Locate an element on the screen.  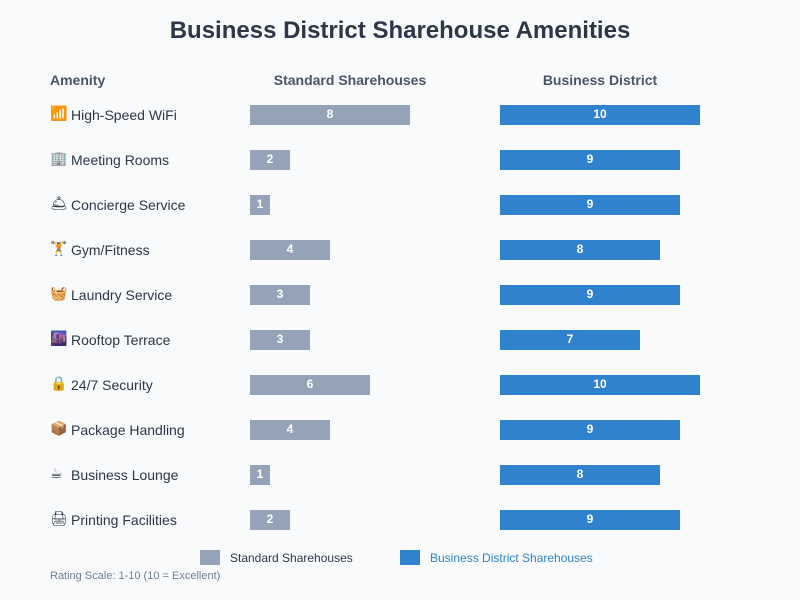
amenity-icon: 📦 is located at coordinates (59, 429).